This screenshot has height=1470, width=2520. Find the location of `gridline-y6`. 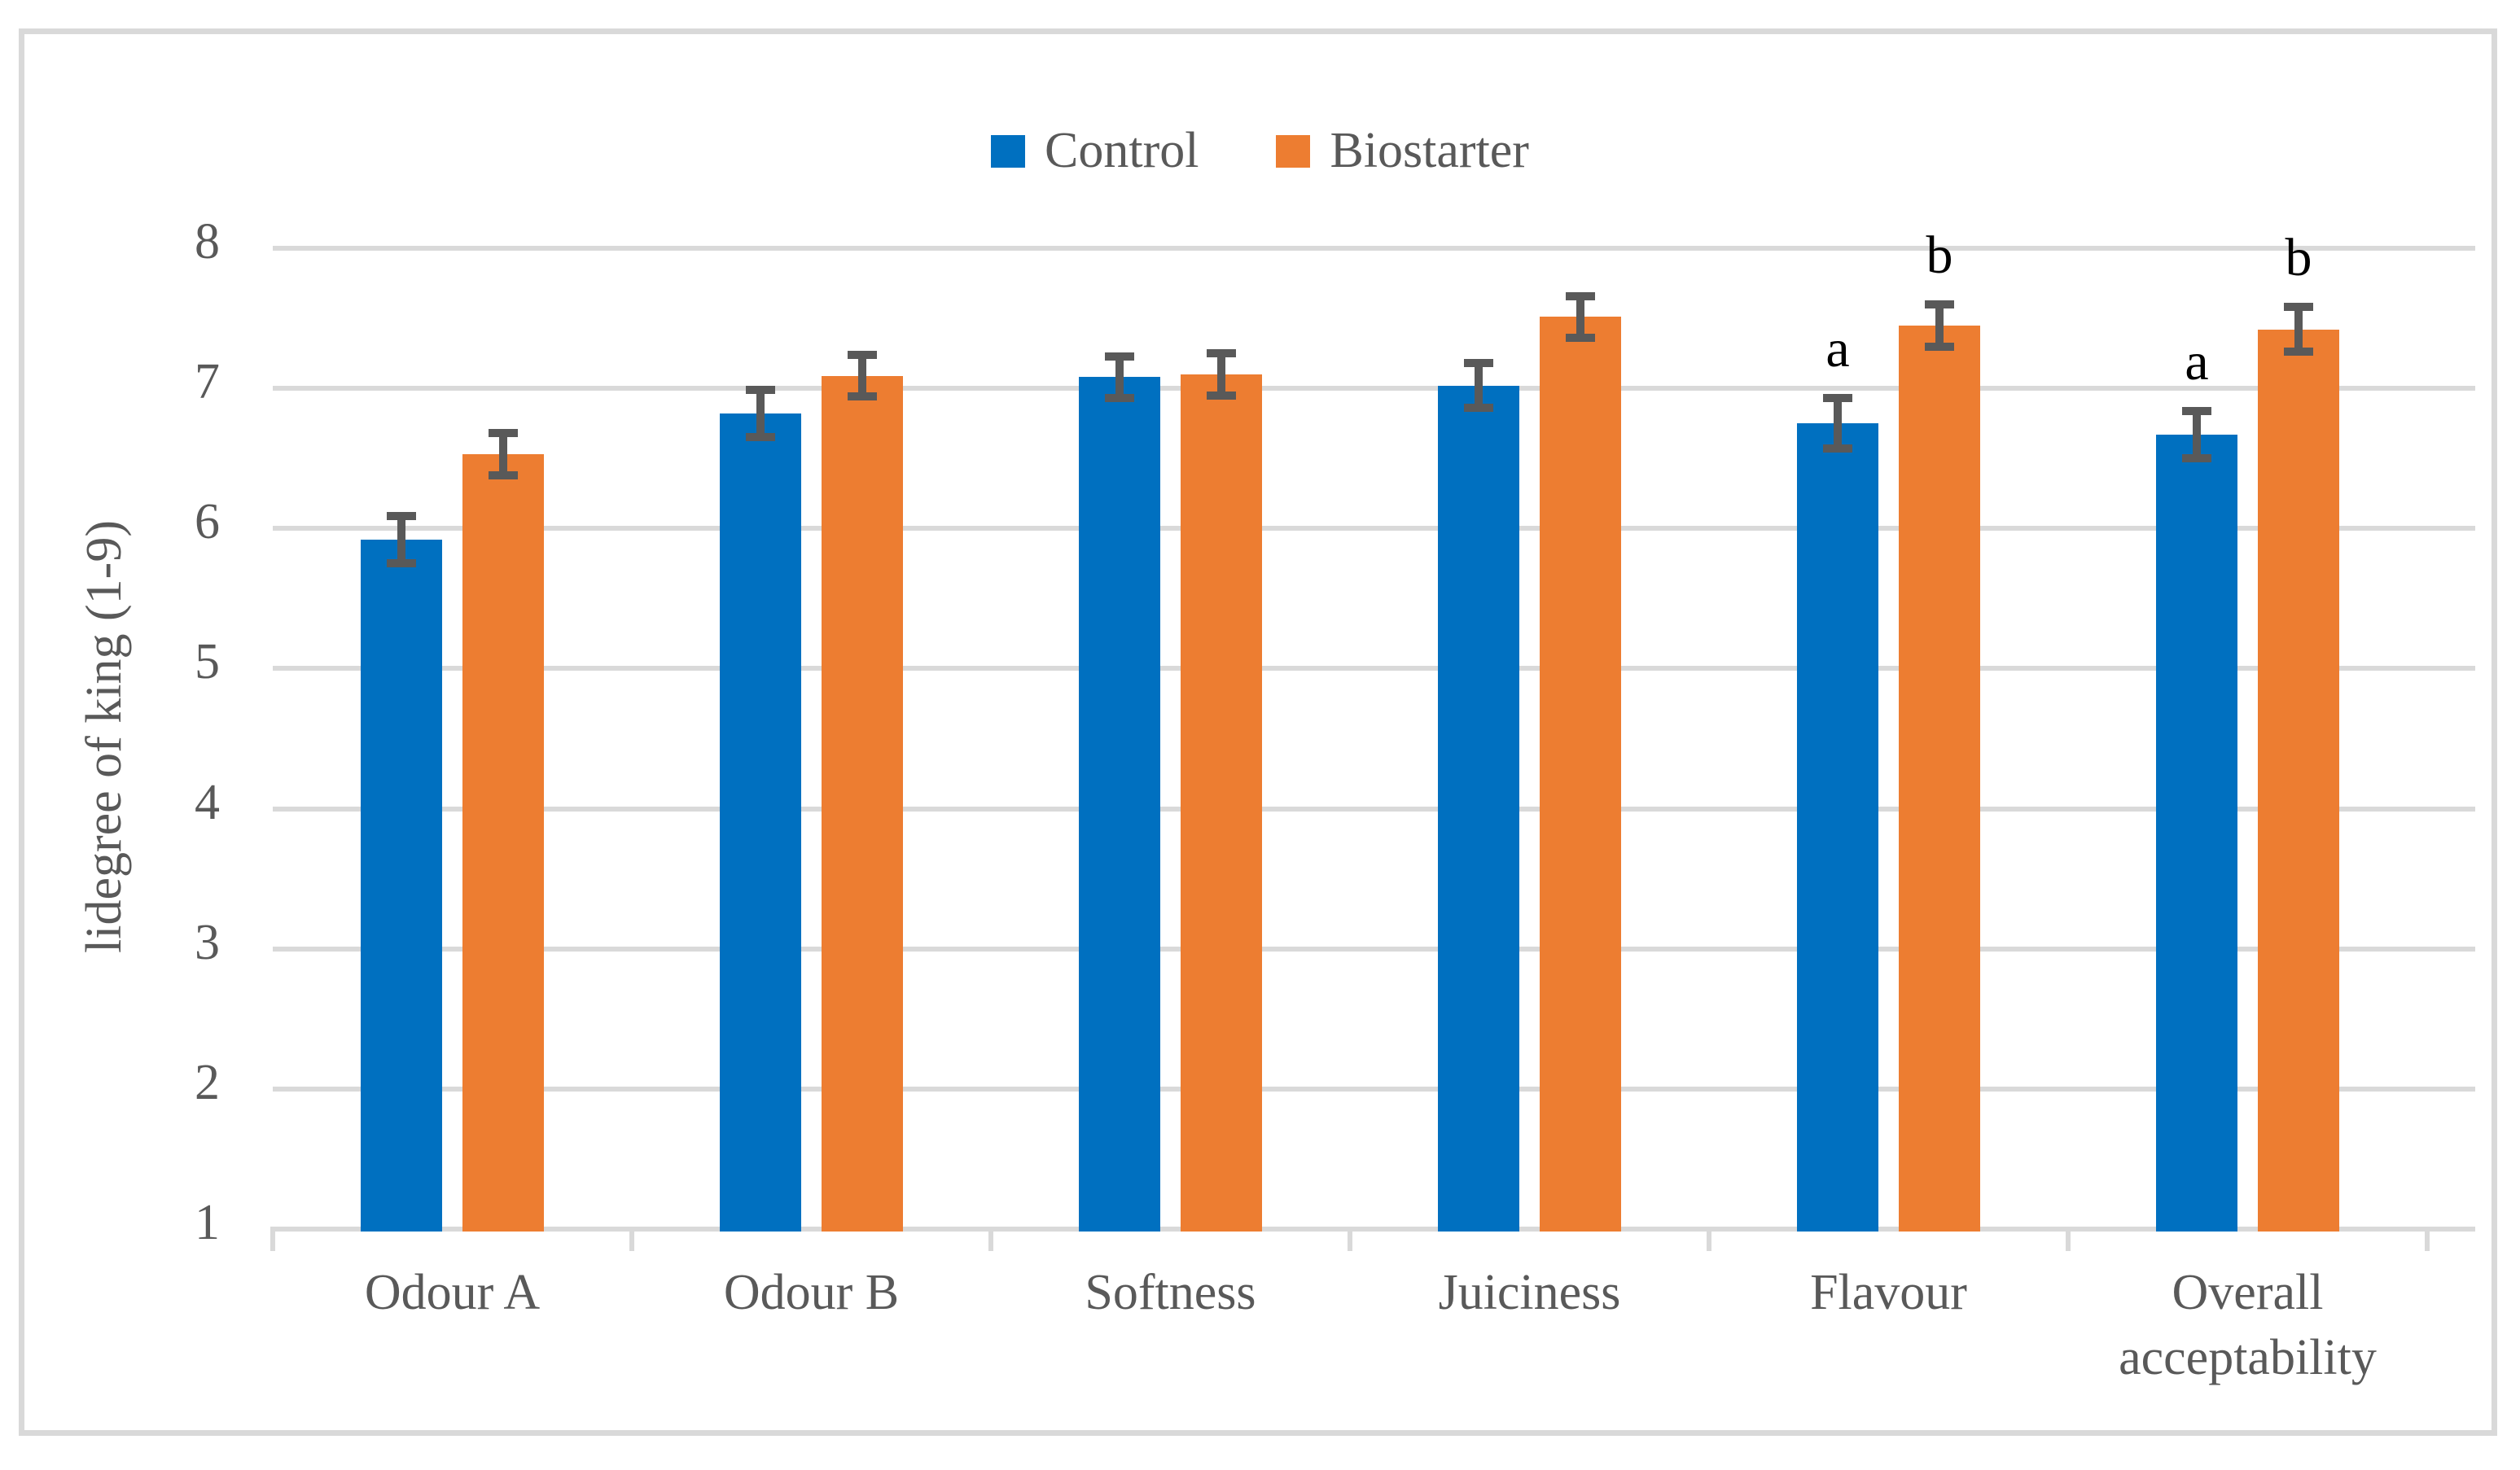

gridline-y6 is located at coordinates (1374, 529).